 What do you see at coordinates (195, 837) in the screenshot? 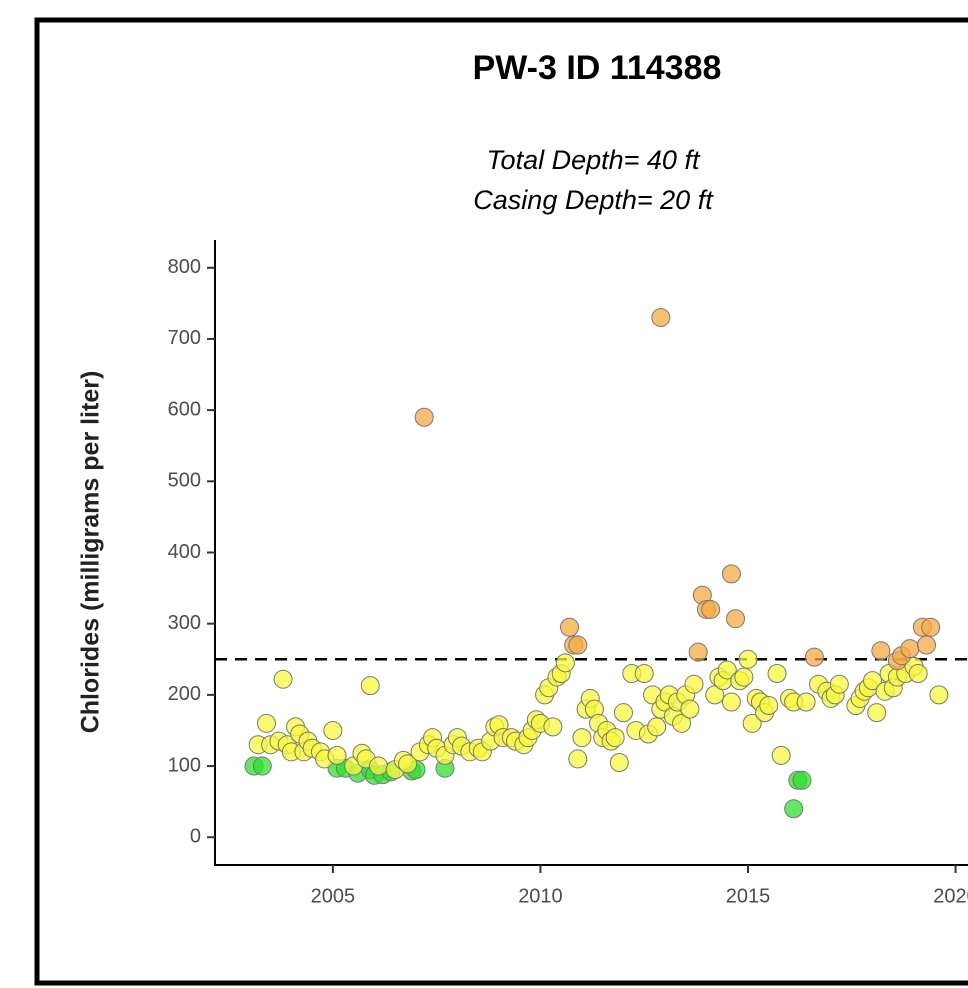
I see `y-tick-label: 0` at bounding box center [195, 837].